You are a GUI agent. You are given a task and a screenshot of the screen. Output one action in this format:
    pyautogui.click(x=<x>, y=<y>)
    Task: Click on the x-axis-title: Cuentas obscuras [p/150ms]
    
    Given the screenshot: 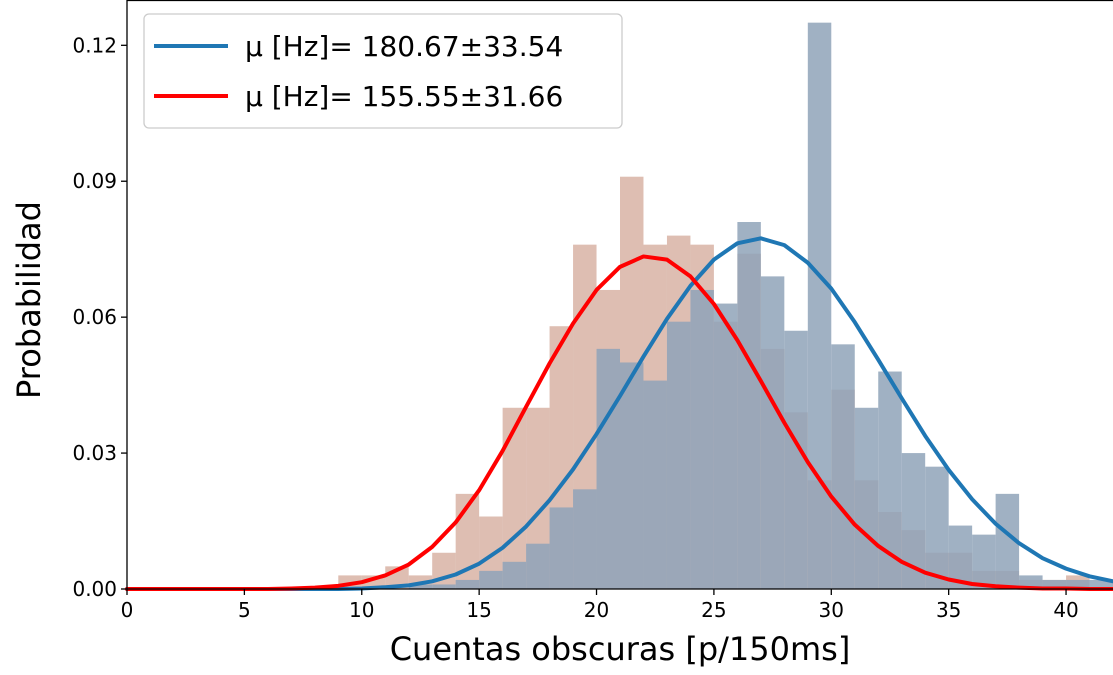 What is the action you would take?
    pyautogui.click(x=620, y=649)
    